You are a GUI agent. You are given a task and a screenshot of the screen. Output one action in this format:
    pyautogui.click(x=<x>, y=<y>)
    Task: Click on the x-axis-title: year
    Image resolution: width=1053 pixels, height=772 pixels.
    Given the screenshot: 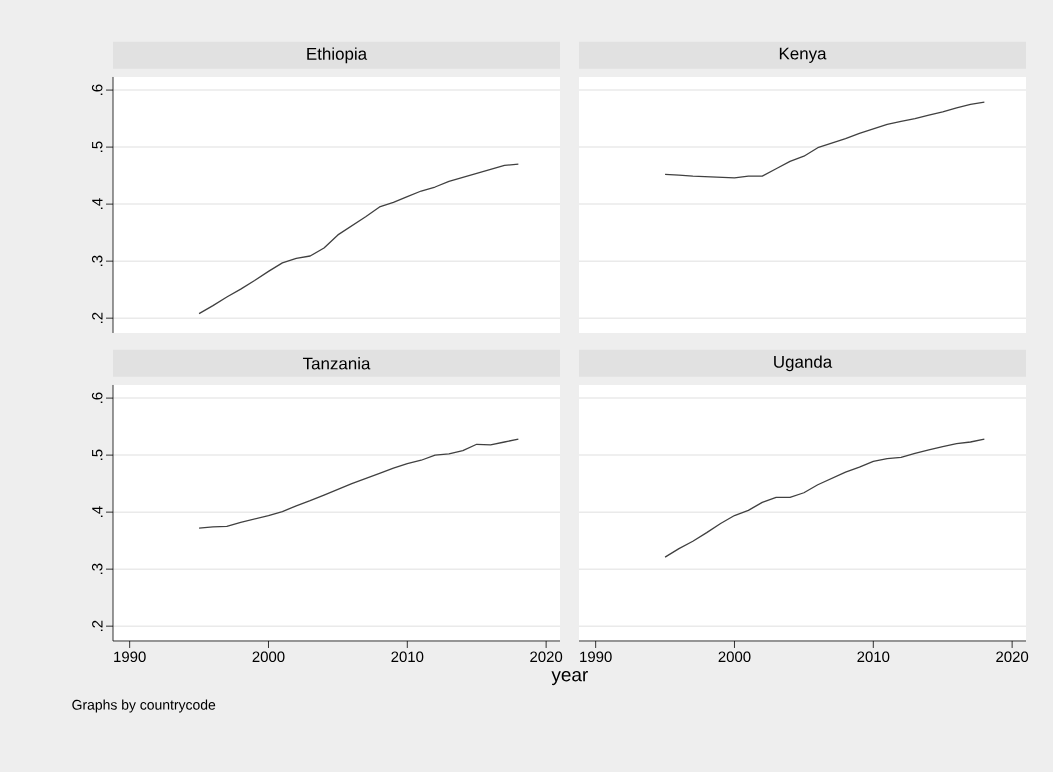 What is the action you would take?
    pyautogui.click(x=569, y=678)
    